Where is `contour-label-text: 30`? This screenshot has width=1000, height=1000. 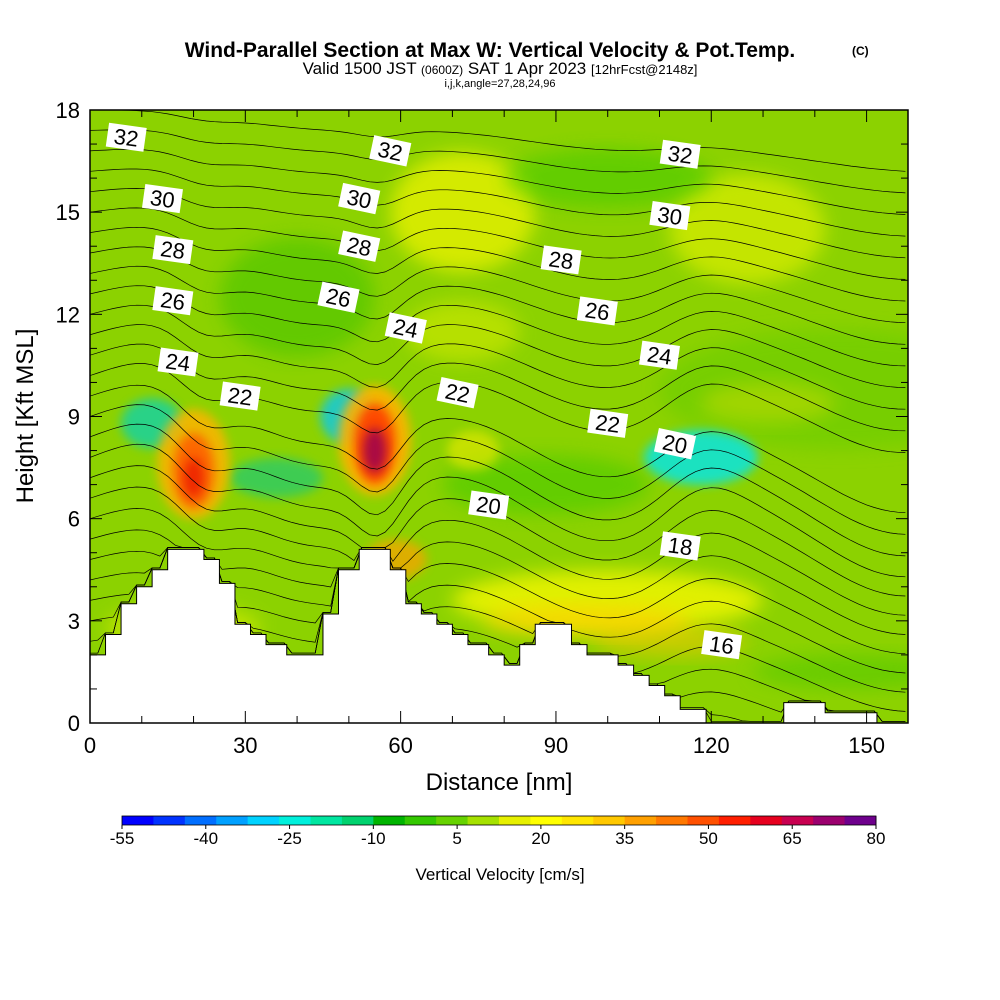 contour-label-text: 30 is located at coordinates (359, 199).